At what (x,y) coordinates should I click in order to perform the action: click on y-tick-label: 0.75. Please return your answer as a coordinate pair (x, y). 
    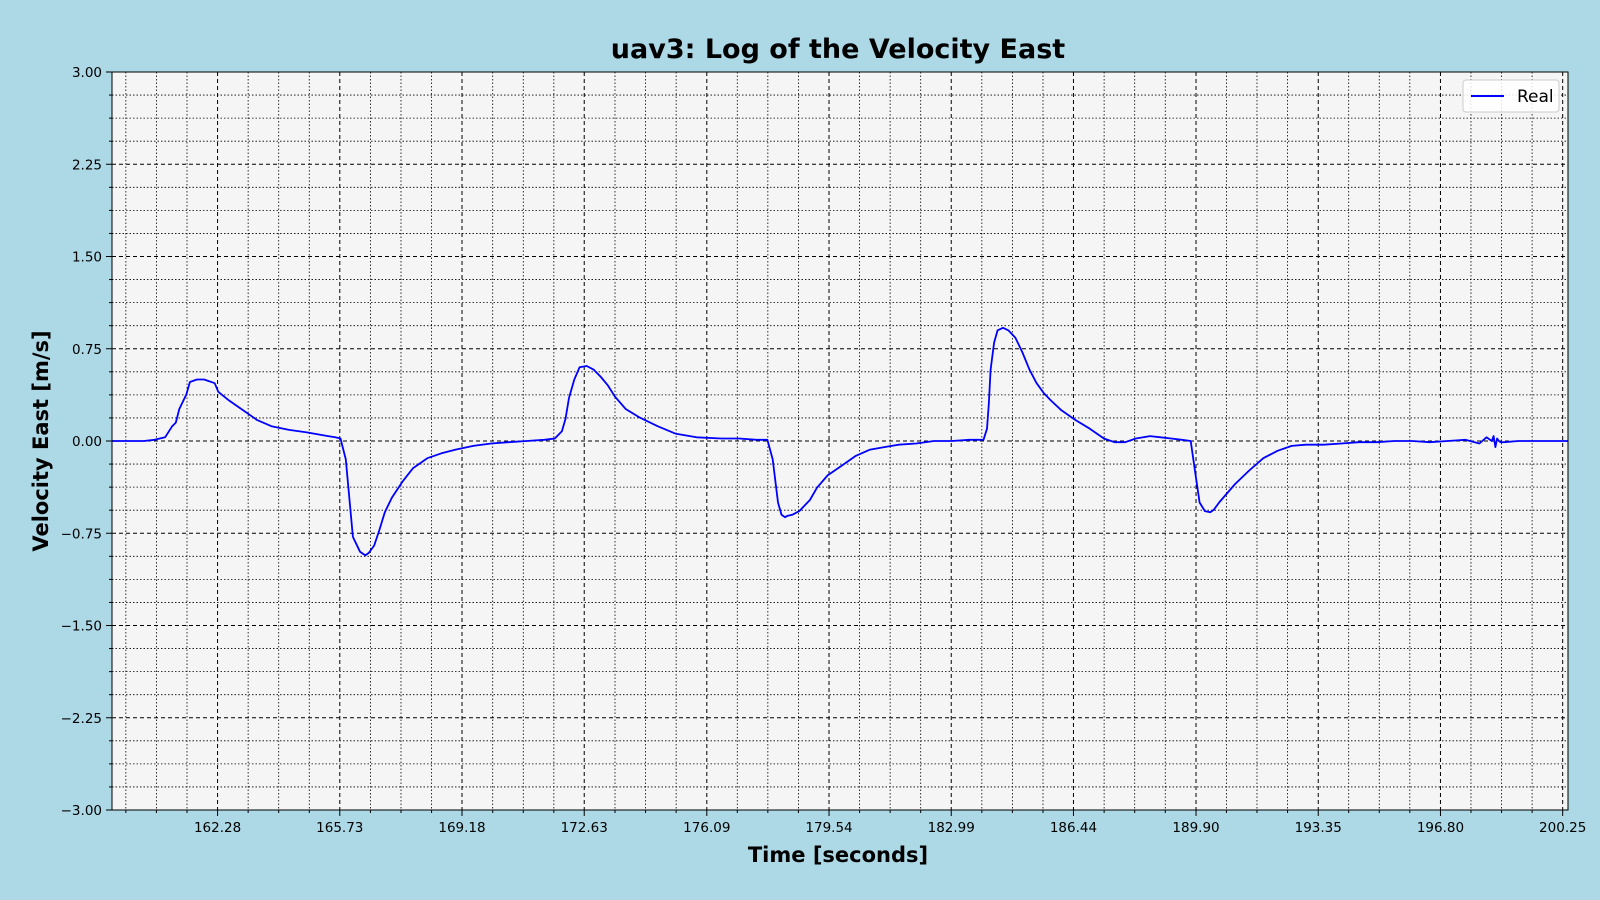
    Looking at the image, I should click on (87, 350).